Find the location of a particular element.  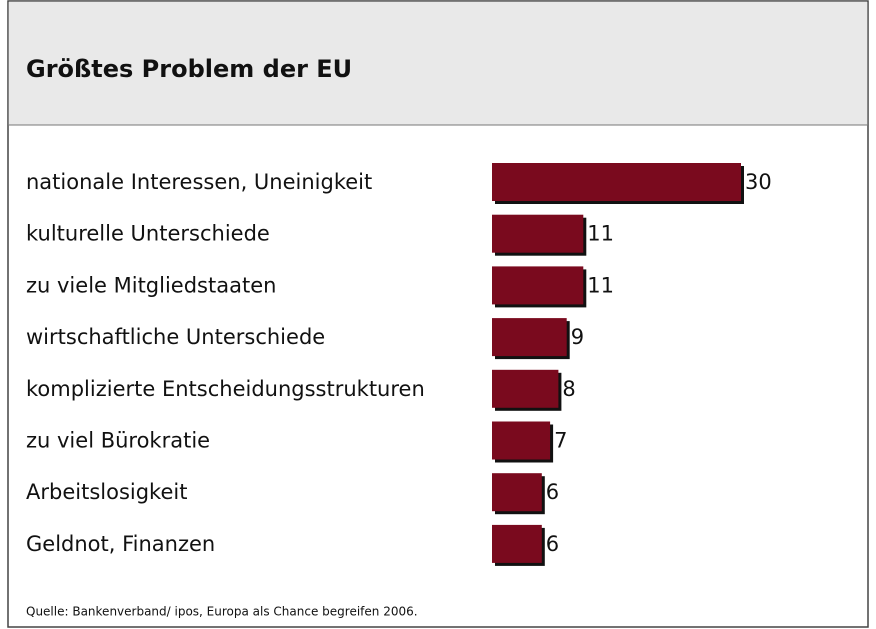

category-label: kulturelle Unterschiede is located at coordinates (148, 234).